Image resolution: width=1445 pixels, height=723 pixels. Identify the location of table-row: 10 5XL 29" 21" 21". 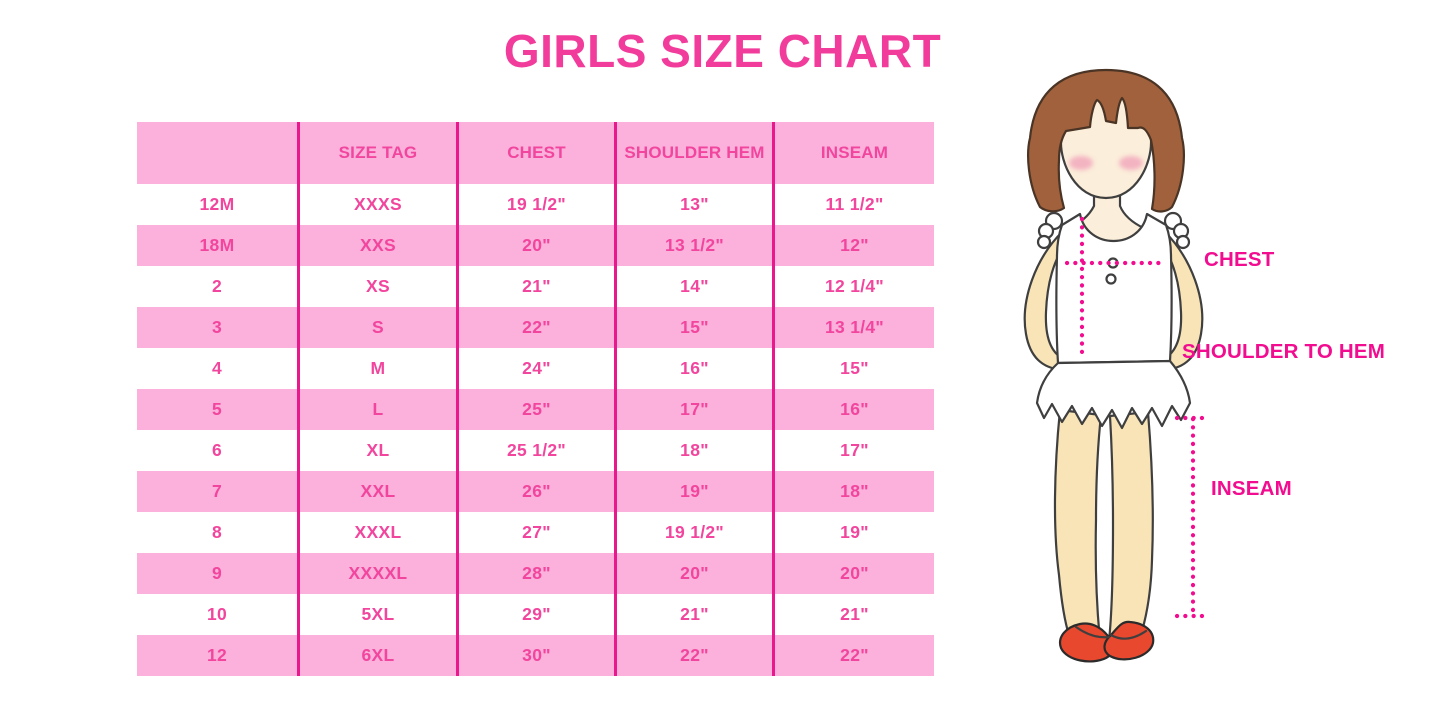
(535, 614).